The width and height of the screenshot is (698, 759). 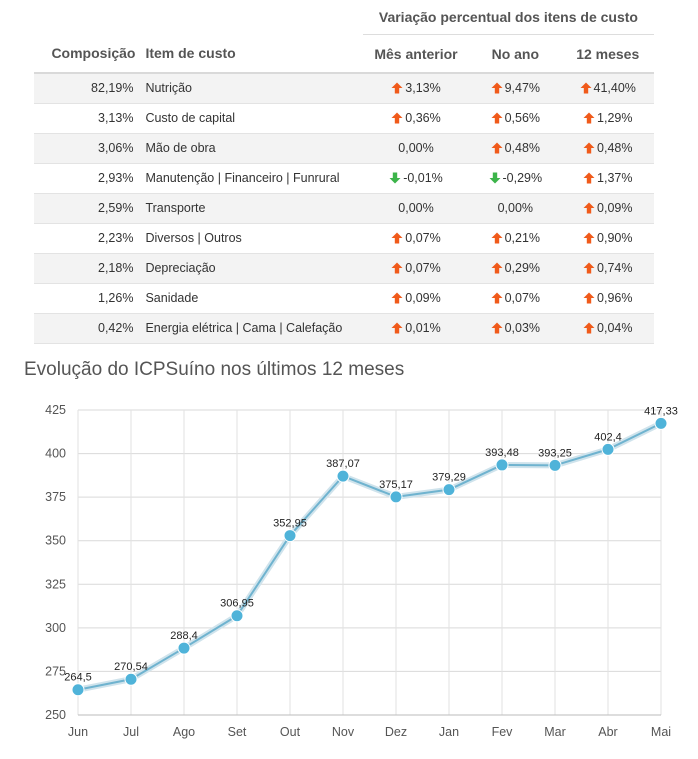 I want to click on y-axis: 250 275 300 325 350 375 400 425, so click(x=55, y=562).